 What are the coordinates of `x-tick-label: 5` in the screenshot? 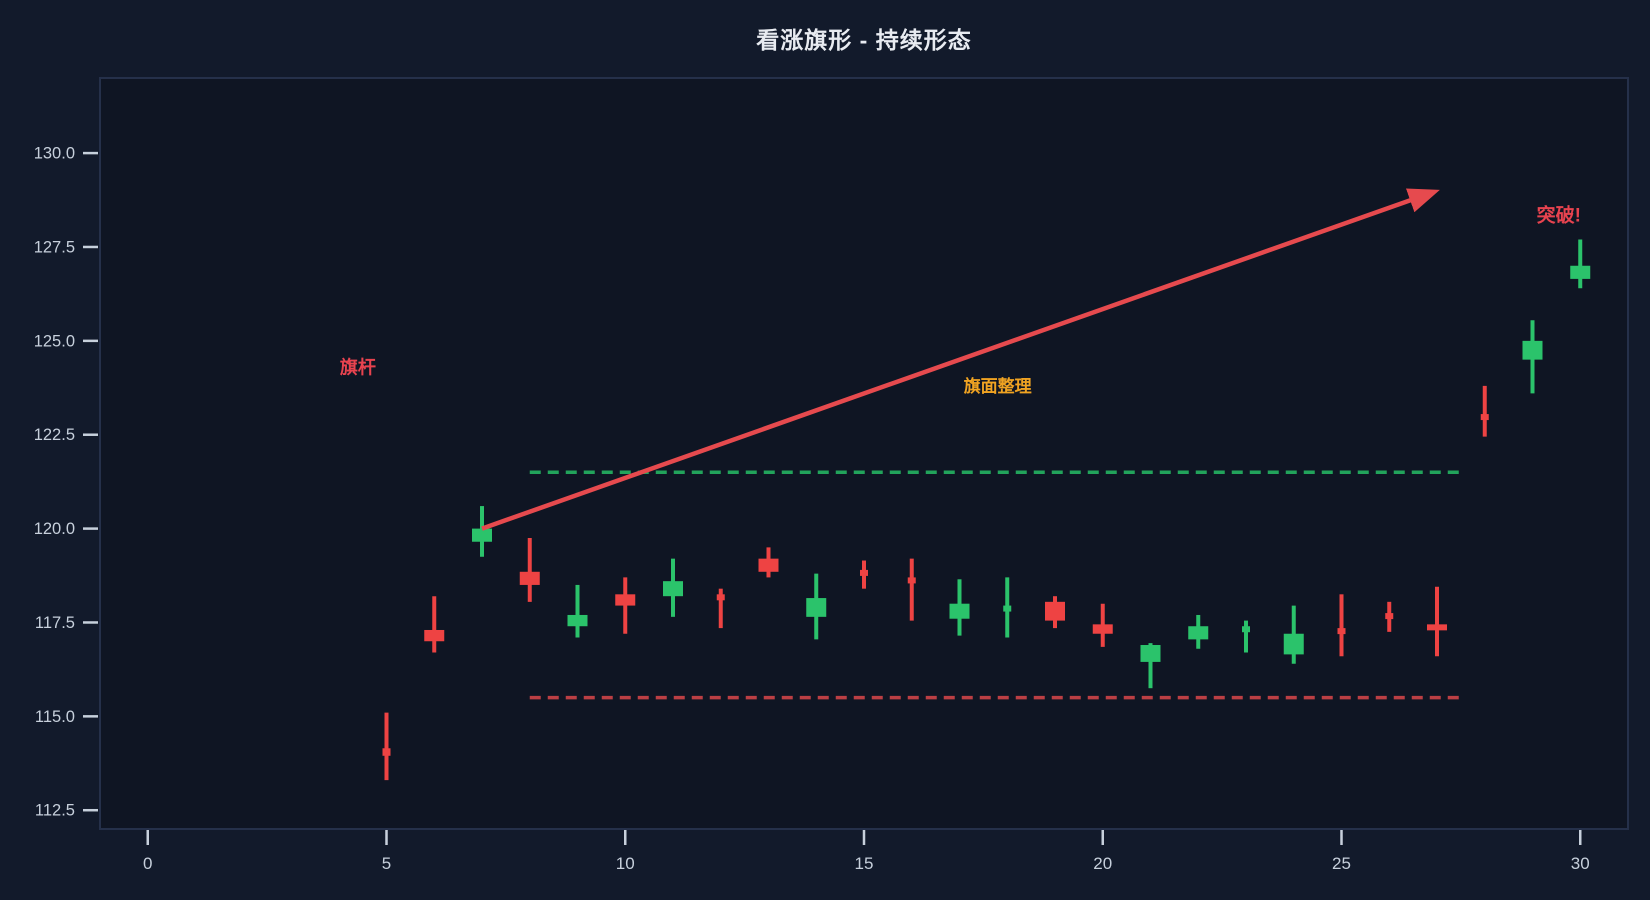 It's located at (386, 863).